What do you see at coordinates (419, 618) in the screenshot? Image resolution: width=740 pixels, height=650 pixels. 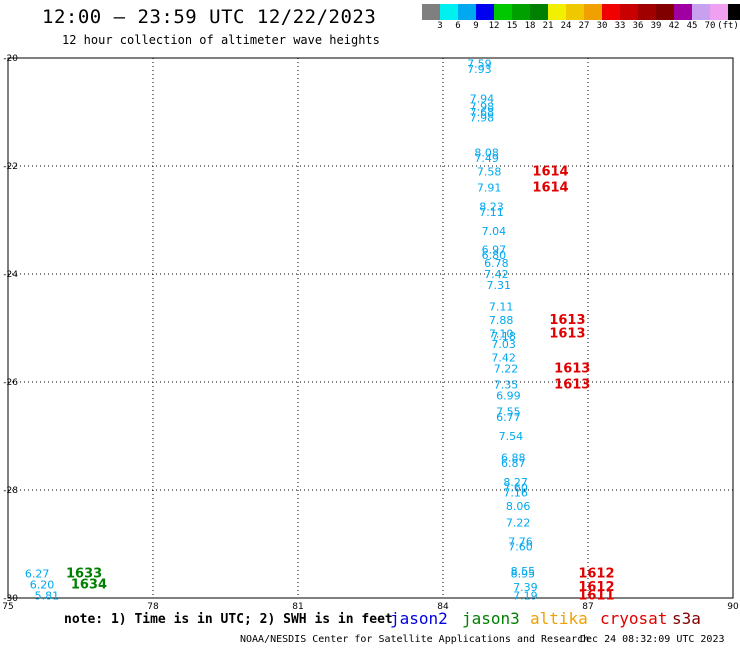 I see `legend-jason2: jason2` at bounding box center [419, 618].